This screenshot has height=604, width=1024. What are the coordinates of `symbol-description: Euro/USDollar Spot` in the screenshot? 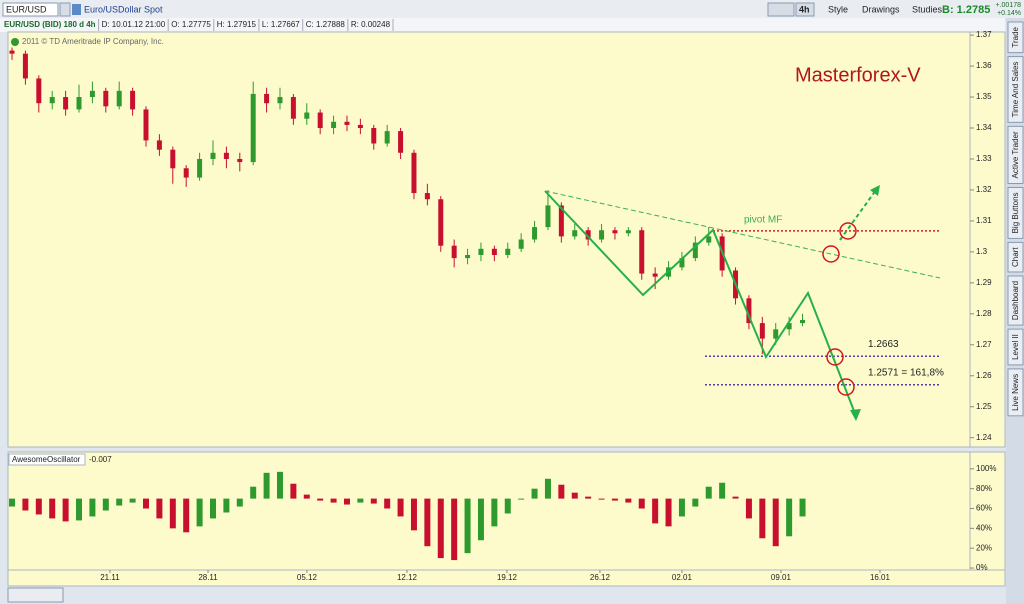 It's located at (123, 9).